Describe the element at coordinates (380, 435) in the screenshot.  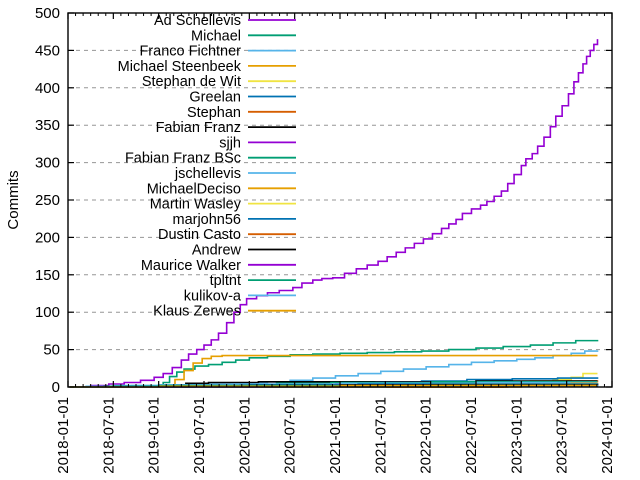
I see `x-tick-label: 2021-07-01` at that location.